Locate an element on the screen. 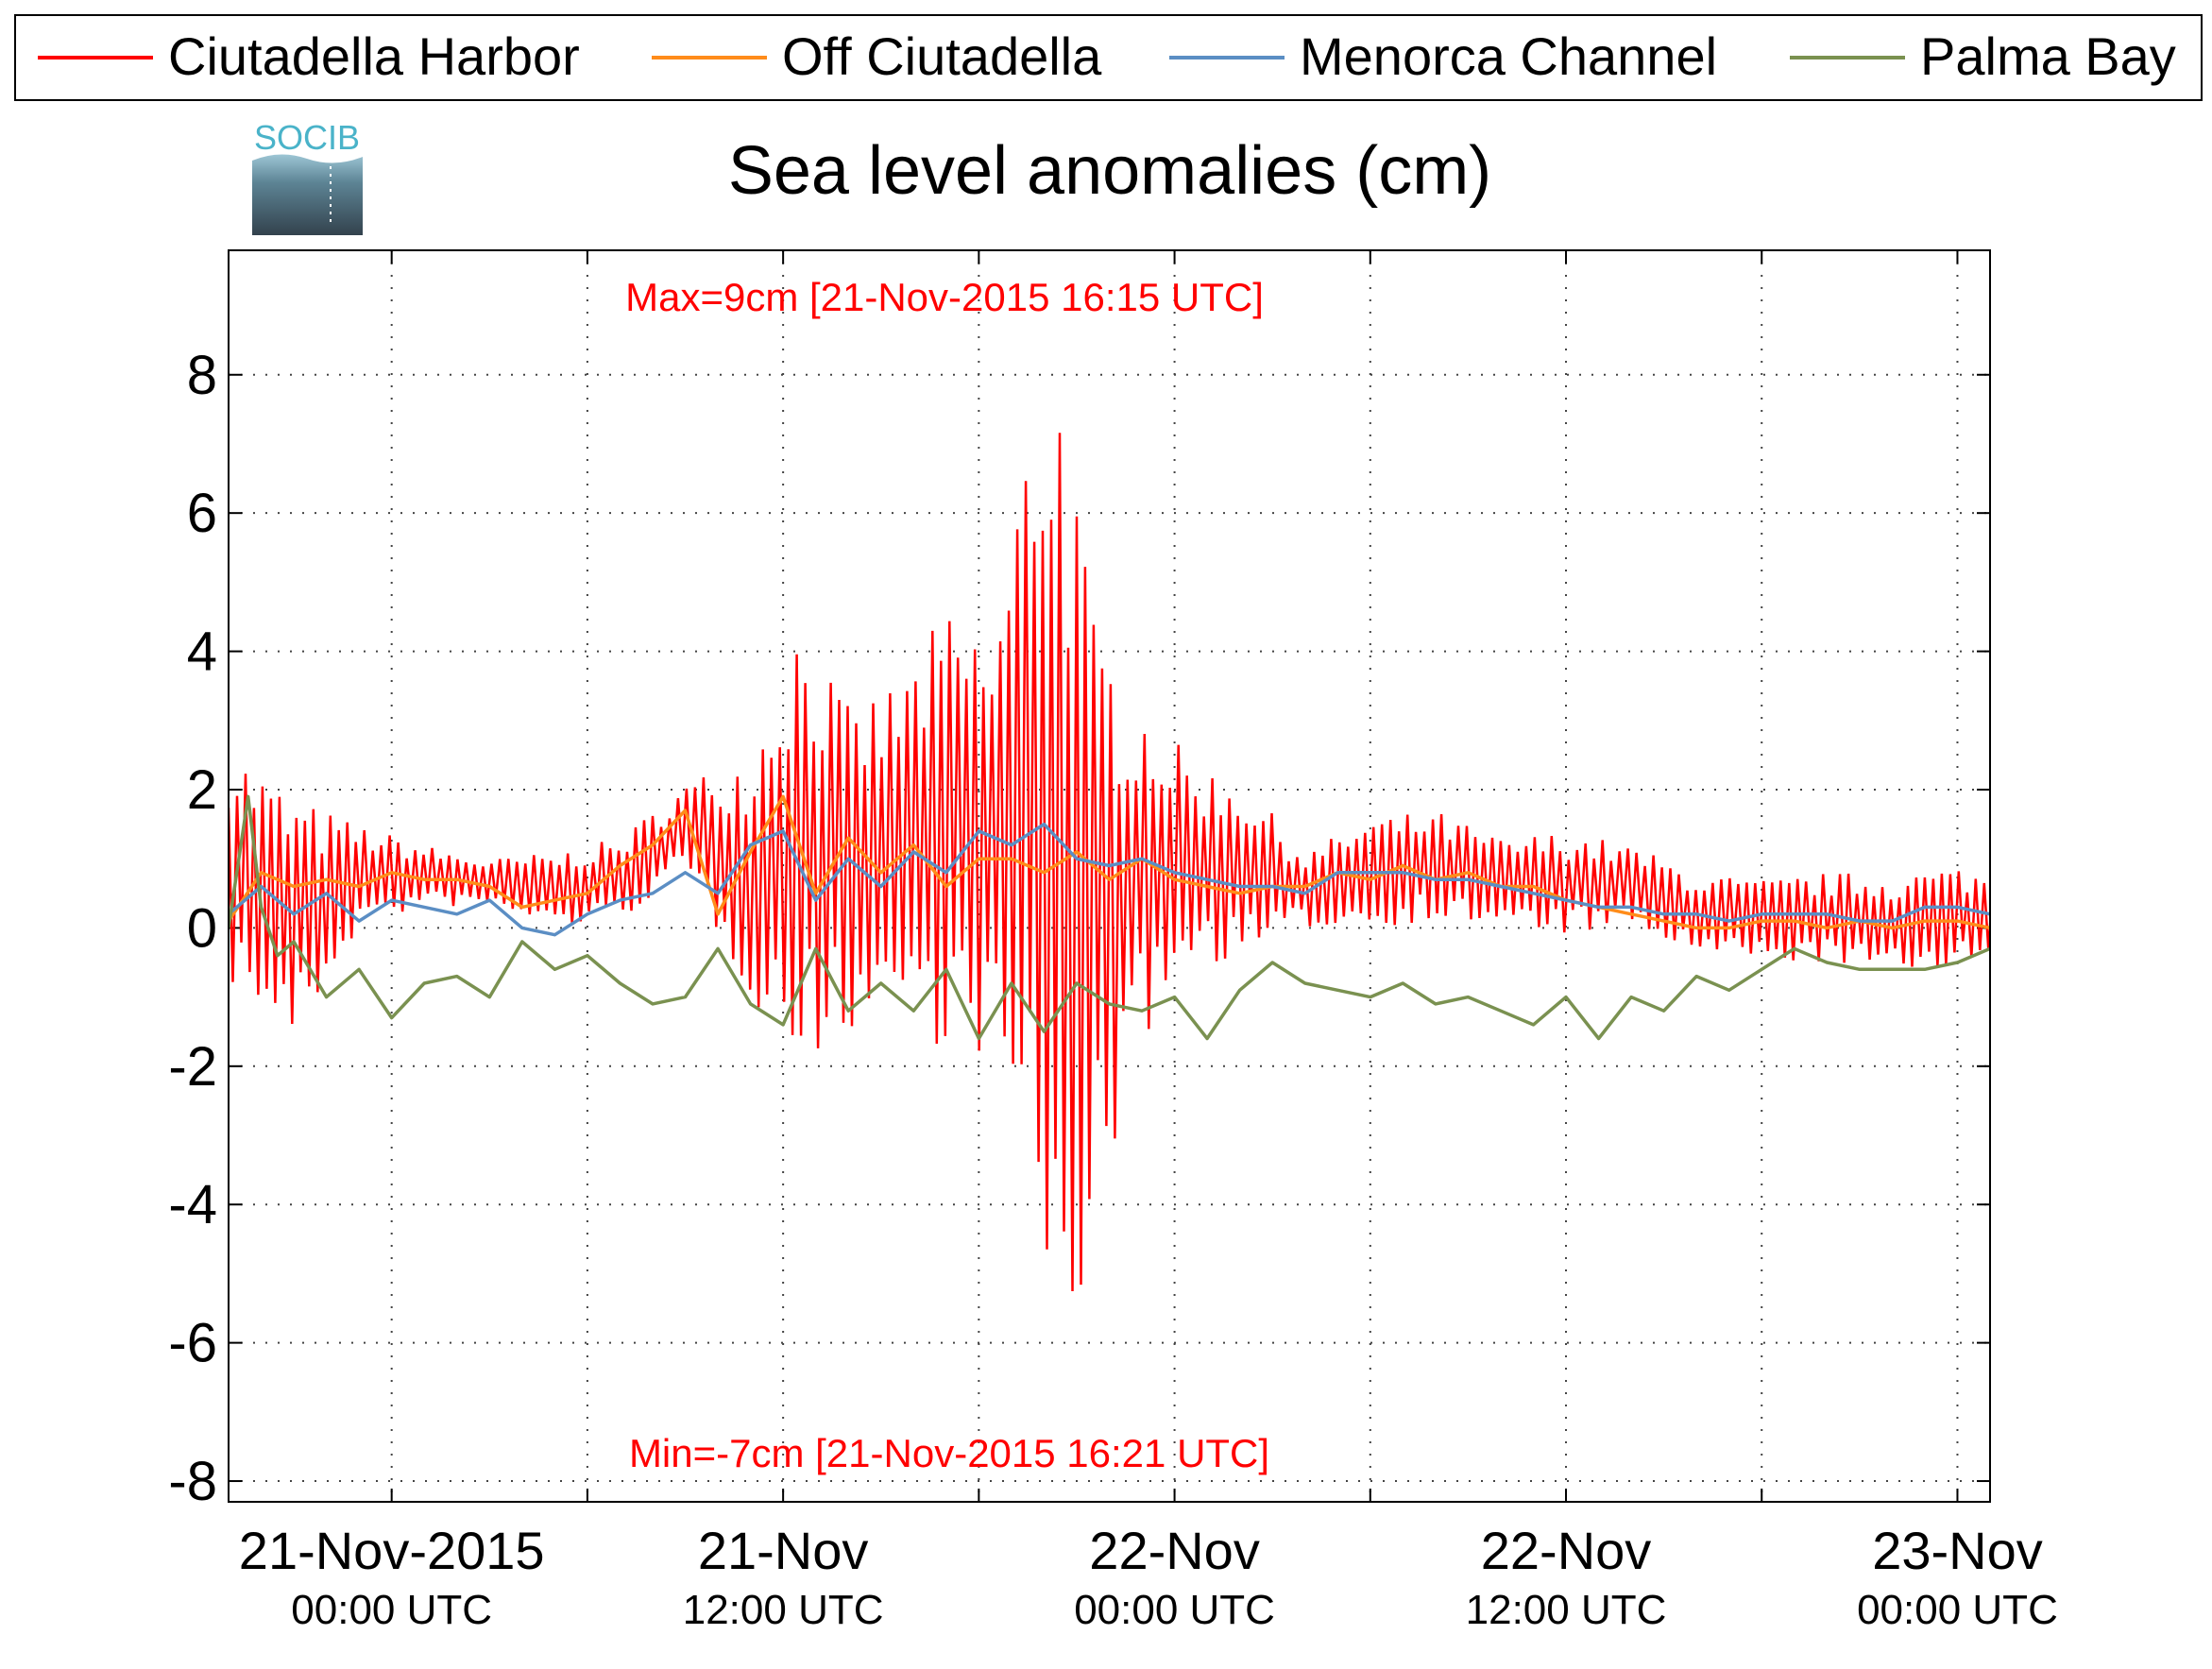 This screenshot has height=1669, width=2212. x-tick-label: 21-Nov is located at coordinates (783, 1551).